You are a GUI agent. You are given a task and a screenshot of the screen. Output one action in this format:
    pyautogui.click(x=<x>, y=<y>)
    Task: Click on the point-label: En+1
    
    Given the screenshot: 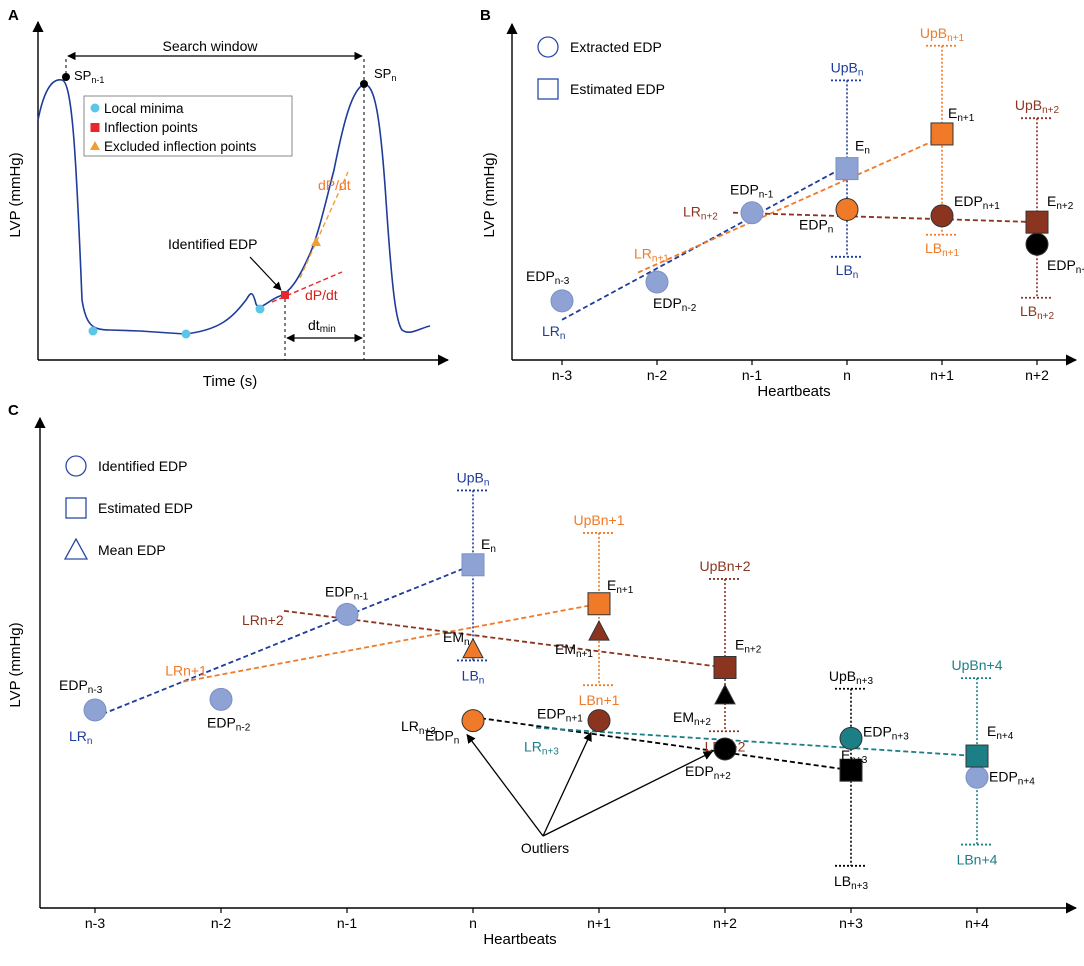 What is the action you would take?
    pyautogui.click(x=961, y=114)
    